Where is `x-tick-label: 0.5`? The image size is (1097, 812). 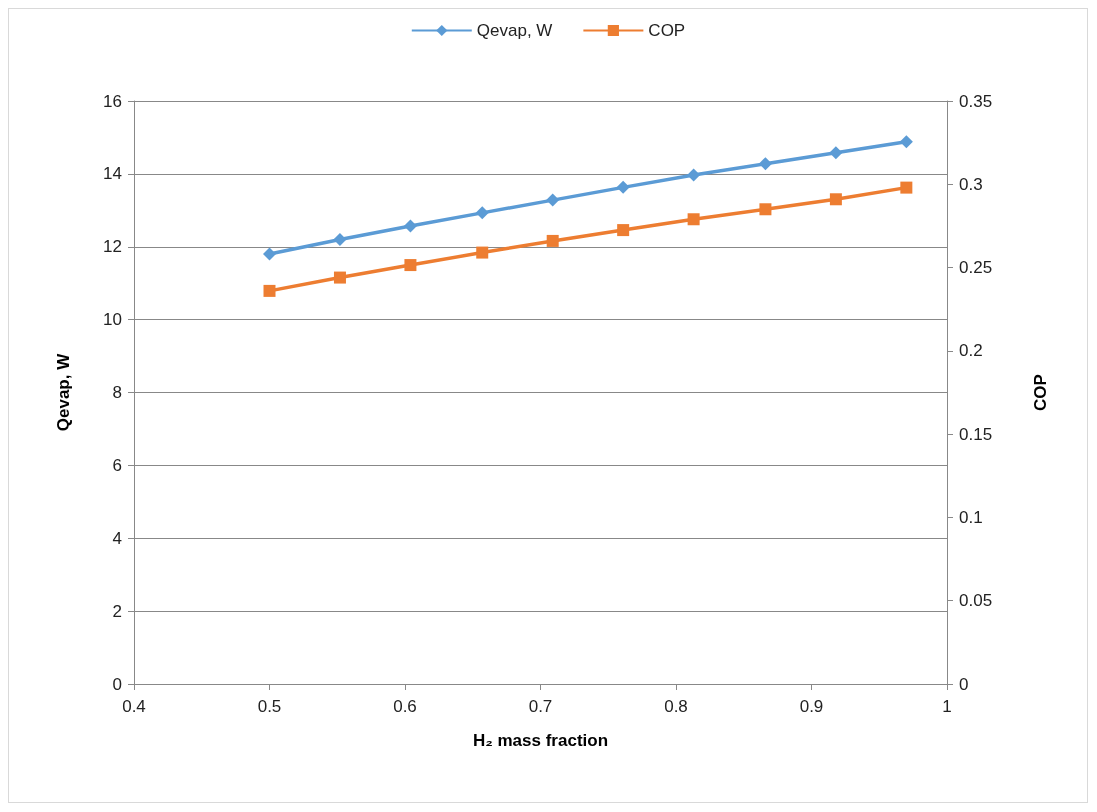
x-tick-label: 0.5 is located at coordinates (269, 706).